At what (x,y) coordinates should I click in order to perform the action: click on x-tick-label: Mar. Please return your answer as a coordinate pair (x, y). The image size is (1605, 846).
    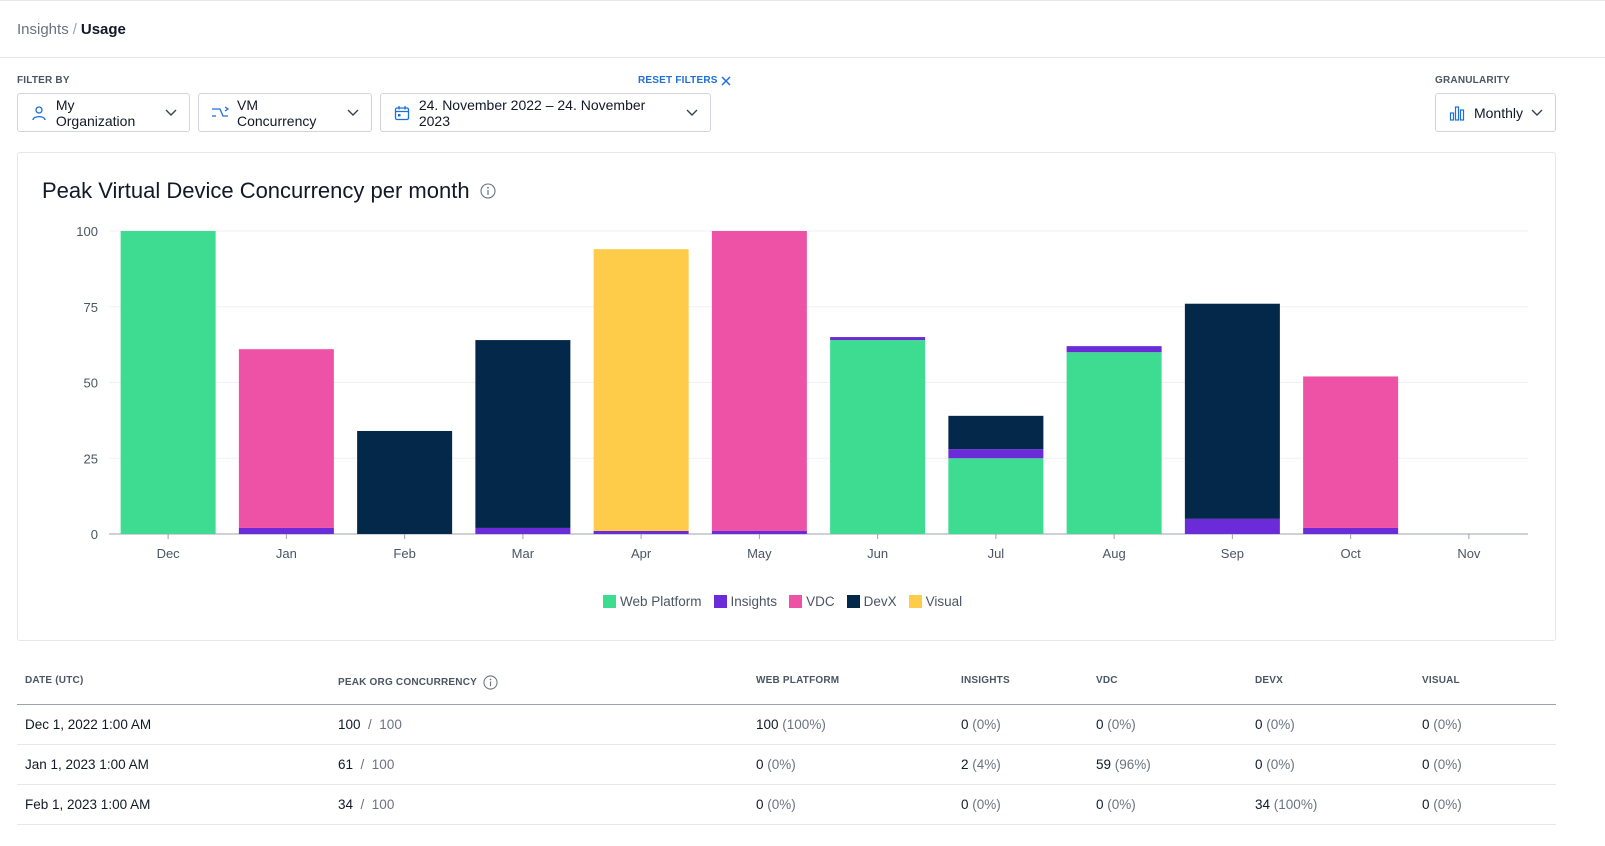
    Looking at the image, I should click on (523, 553).